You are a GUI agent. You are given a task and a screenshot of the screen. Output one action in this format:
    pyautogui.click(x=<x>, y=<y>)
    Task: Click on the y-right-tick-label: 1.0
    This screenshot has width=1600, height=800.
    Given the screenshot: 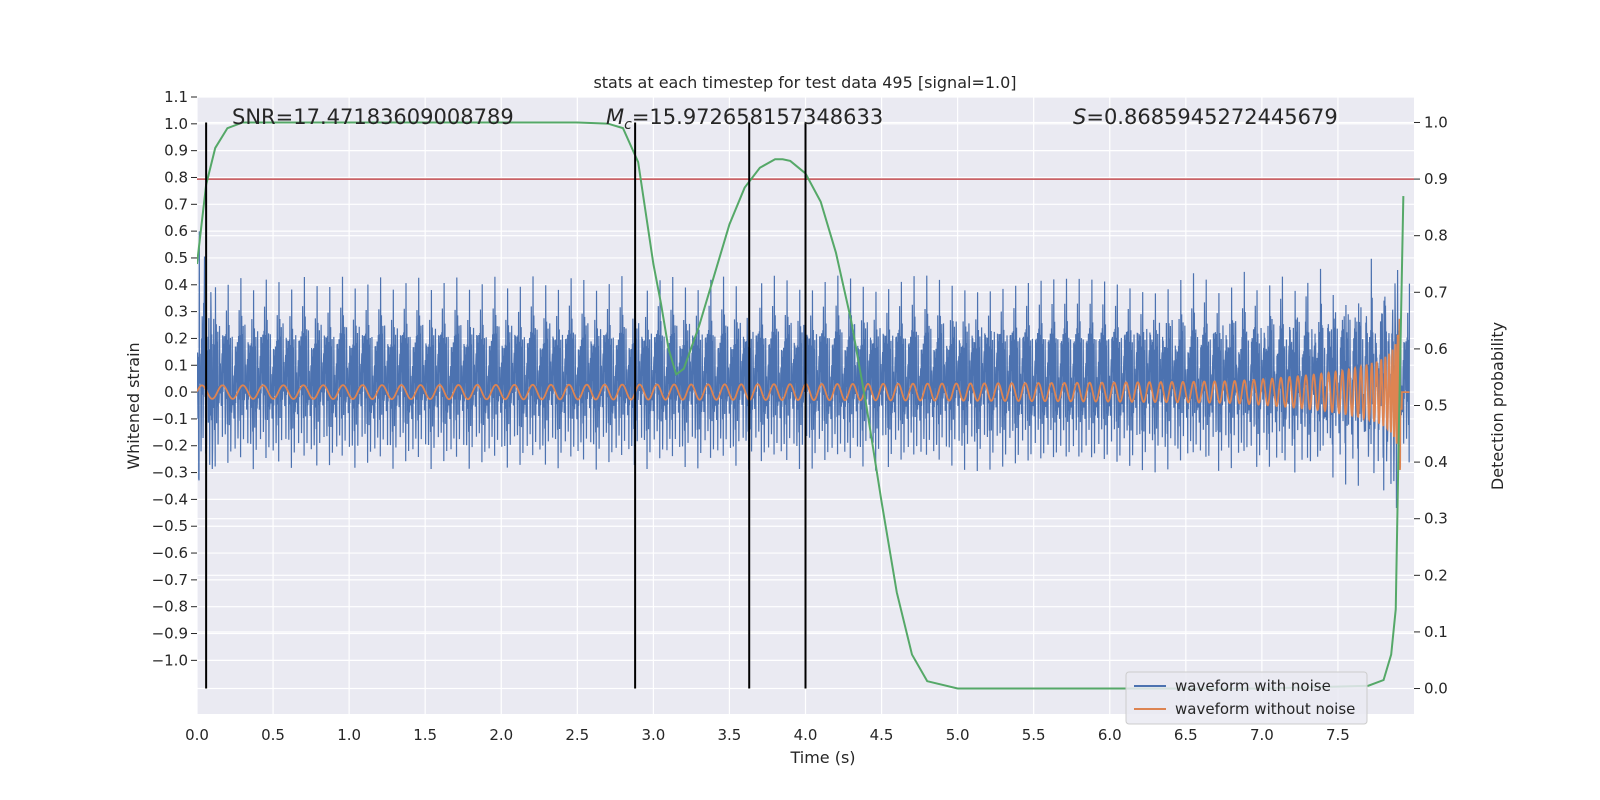 What is the action you would take?
    pyautogui.click(x=1436, y=122)
    